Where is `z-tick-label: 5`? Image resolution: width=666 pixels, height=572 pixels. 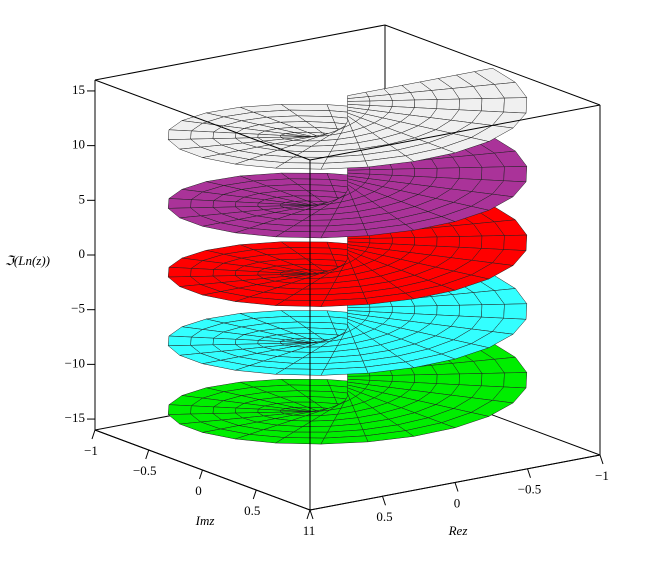 z-tick-label: 5 is located at coordinates (82, 198).